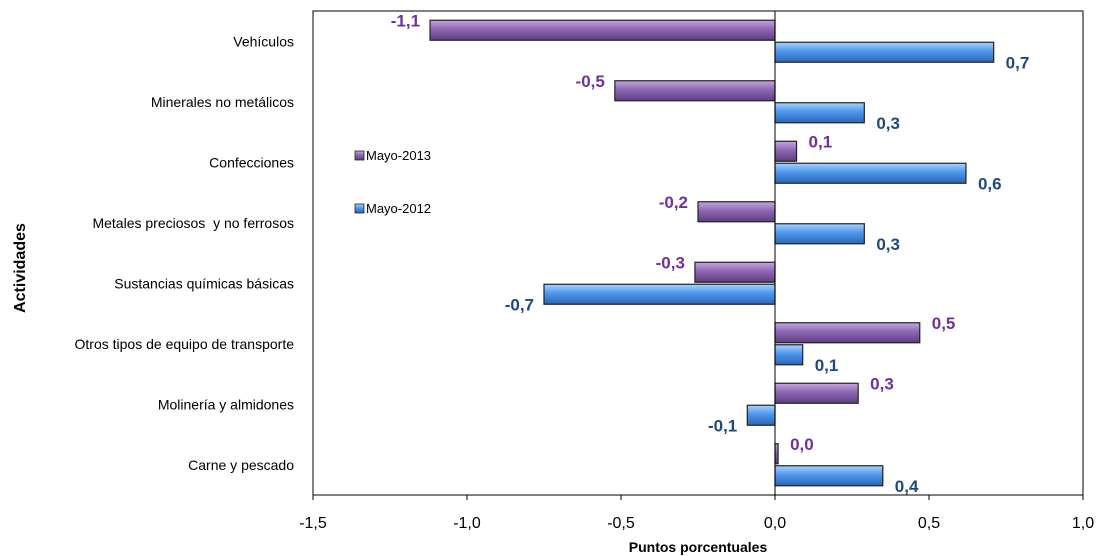 The width and height of the screenshot is (1097, 556). Describe the element at coordinates (185, 344) in the screenshot. I see `category-label-otros-tipos-de-equipo-de-transporte: Otros tipos de equipo de transporte` at that location.